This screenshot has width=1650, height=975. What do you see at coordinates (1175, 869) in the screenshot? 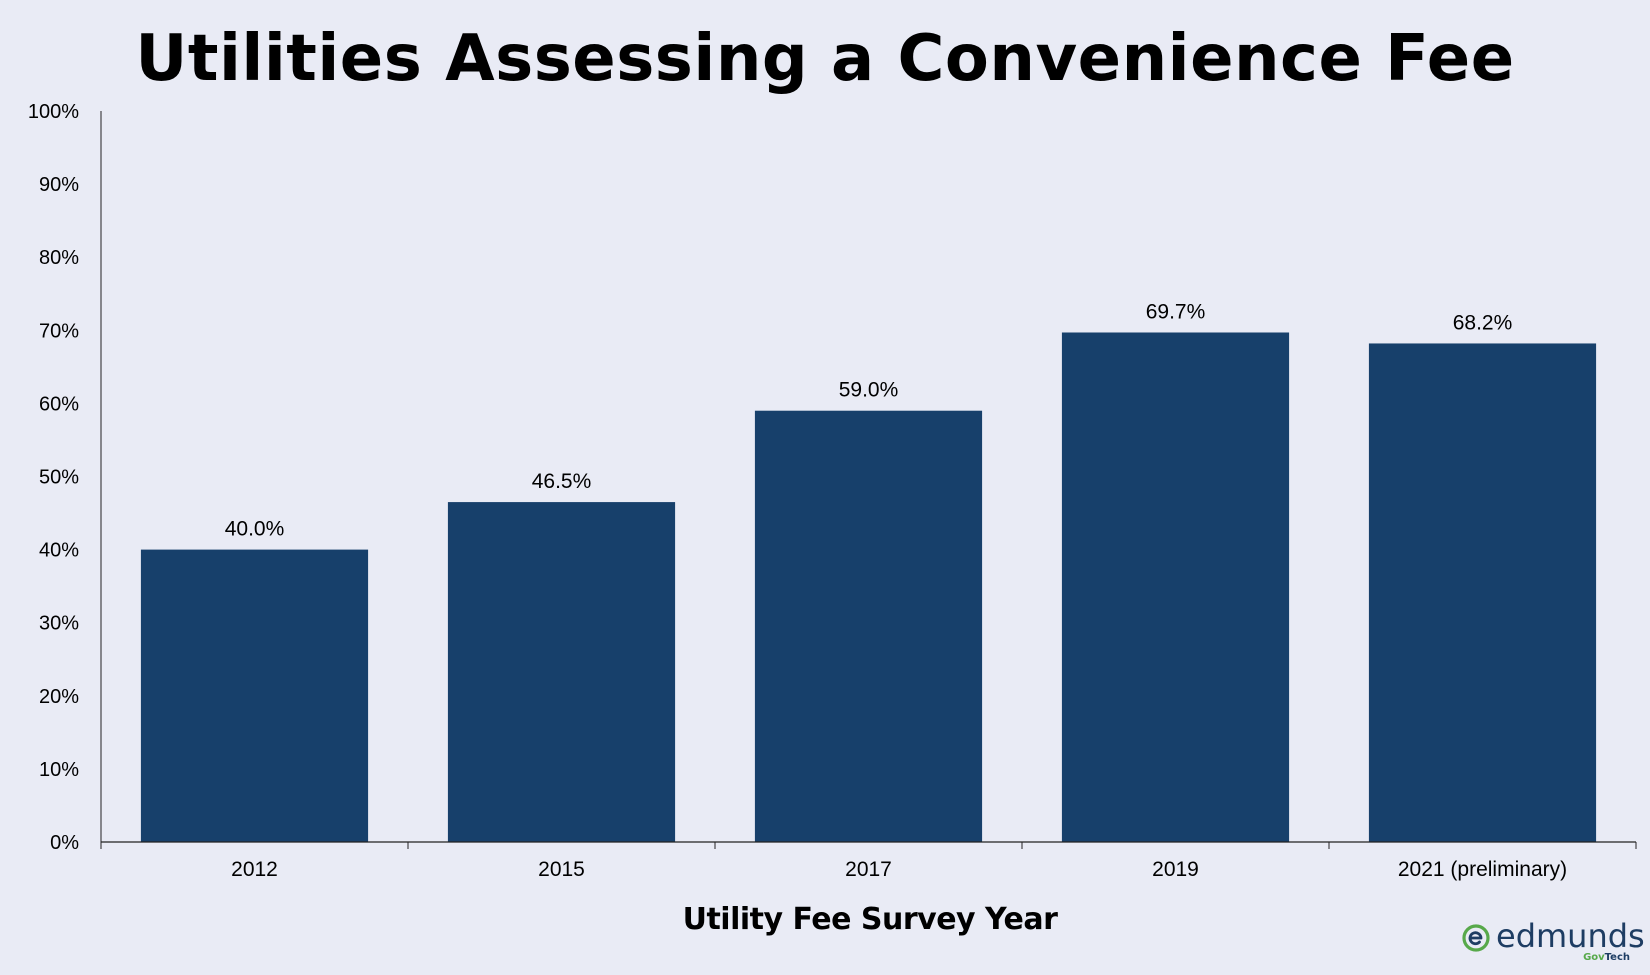
I see `x-tick-label: 2019` at bounding box center [1175, 869].